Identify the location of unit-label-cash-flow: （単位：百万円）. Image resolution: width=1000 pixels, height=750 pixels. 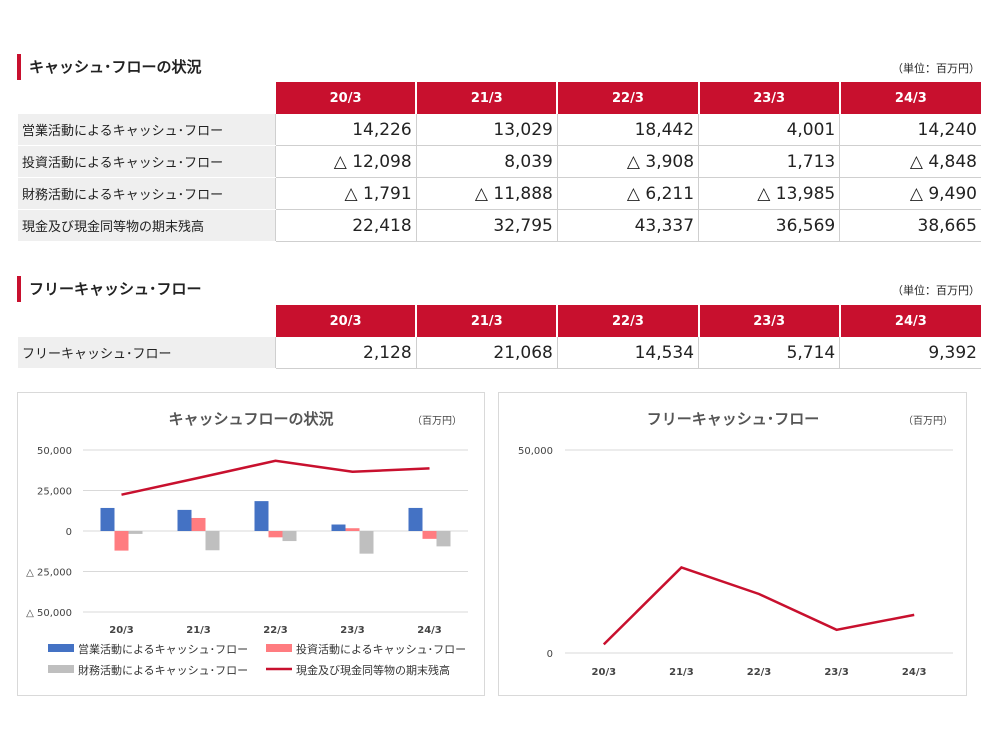
(936, 68).